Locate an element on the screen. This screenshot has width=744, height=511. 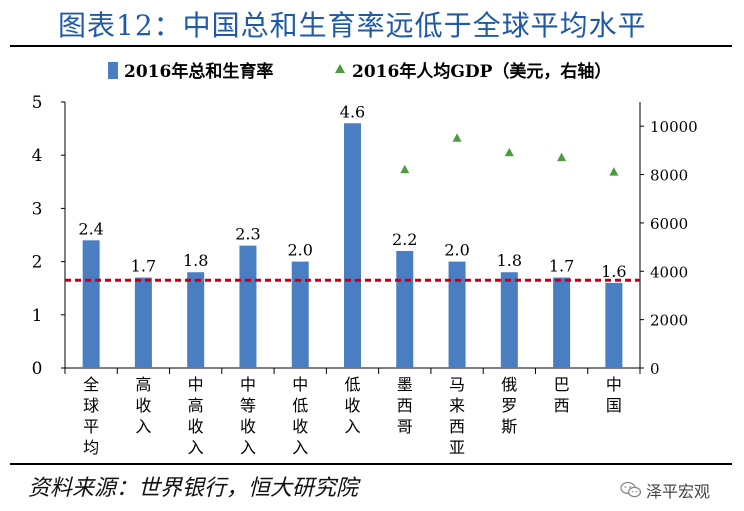
x-tick-label: 低收入 is located at coordinates (352, 405).